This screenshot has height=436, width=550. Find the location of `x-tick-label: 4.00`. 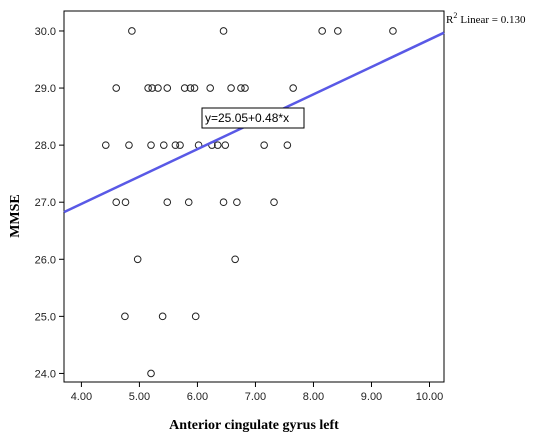

x-tick-label: 4.00 is located at coordinates (81, 397).